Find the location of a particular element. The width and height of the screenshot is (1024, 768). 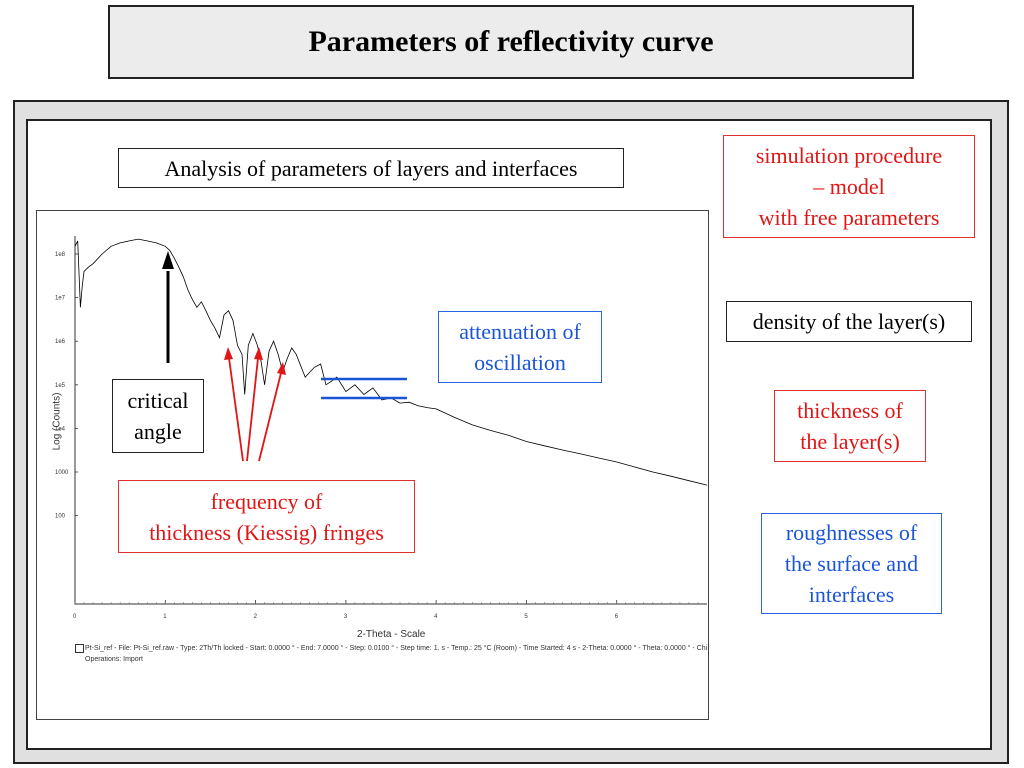

thickness-line-1: thickness of is located at coordinates (850, 410).